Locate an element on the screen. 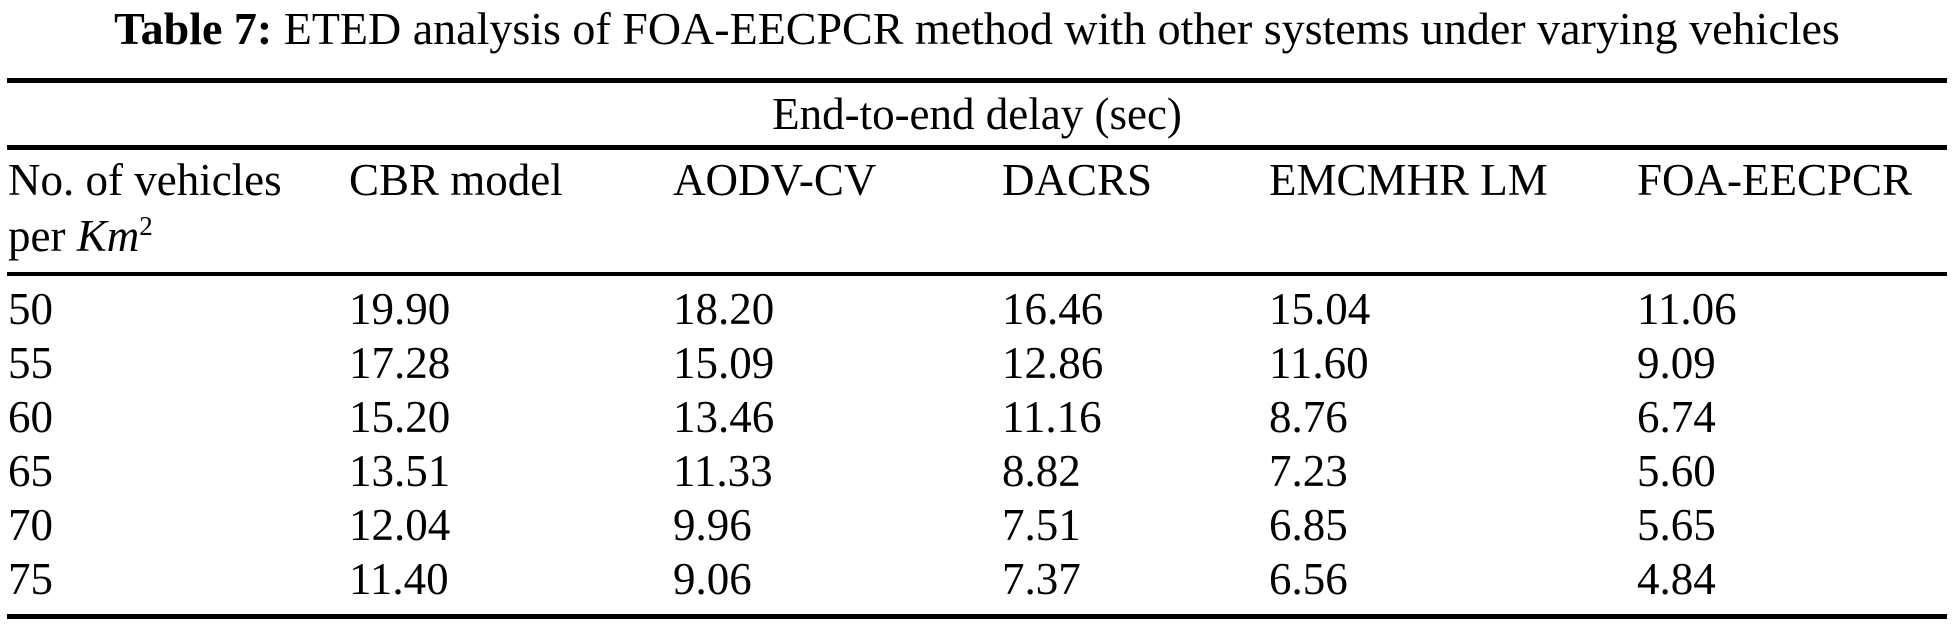 Image resolution: width=1954 pixels, height=633 pixels. table-header-rule is located at coordinates (977, 147).